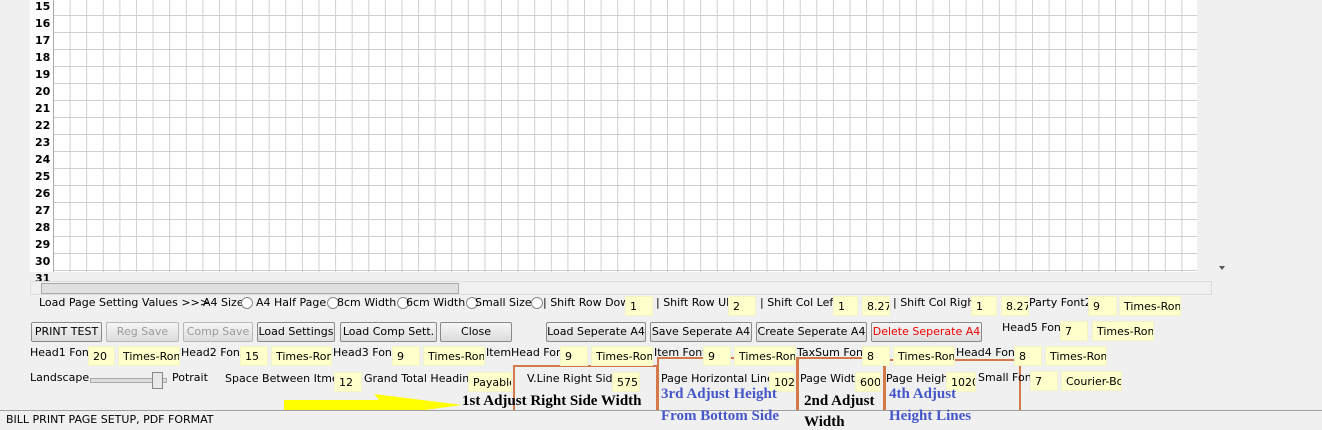  What do you see at coordinates (254, 356) in the screenshot?
I see `text-field: 15` at bounding box center [254, 356].